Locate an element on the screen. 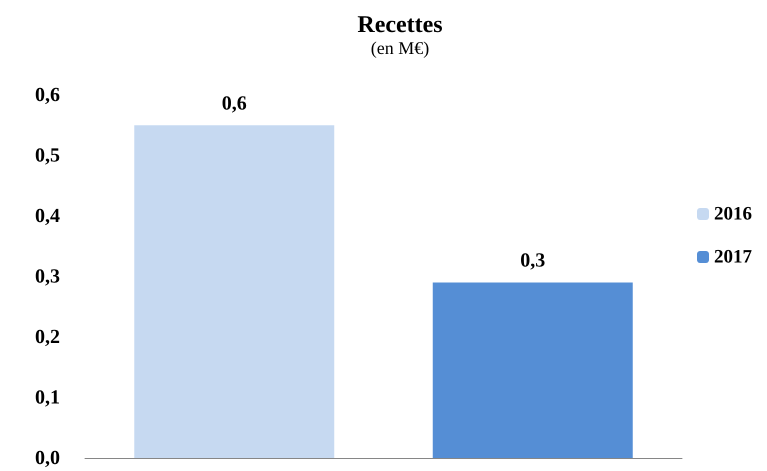 Image resolution: width=767 pixels, height=471 pixels. y-tick-label: 0,4 is located at coordinates (47, 216).